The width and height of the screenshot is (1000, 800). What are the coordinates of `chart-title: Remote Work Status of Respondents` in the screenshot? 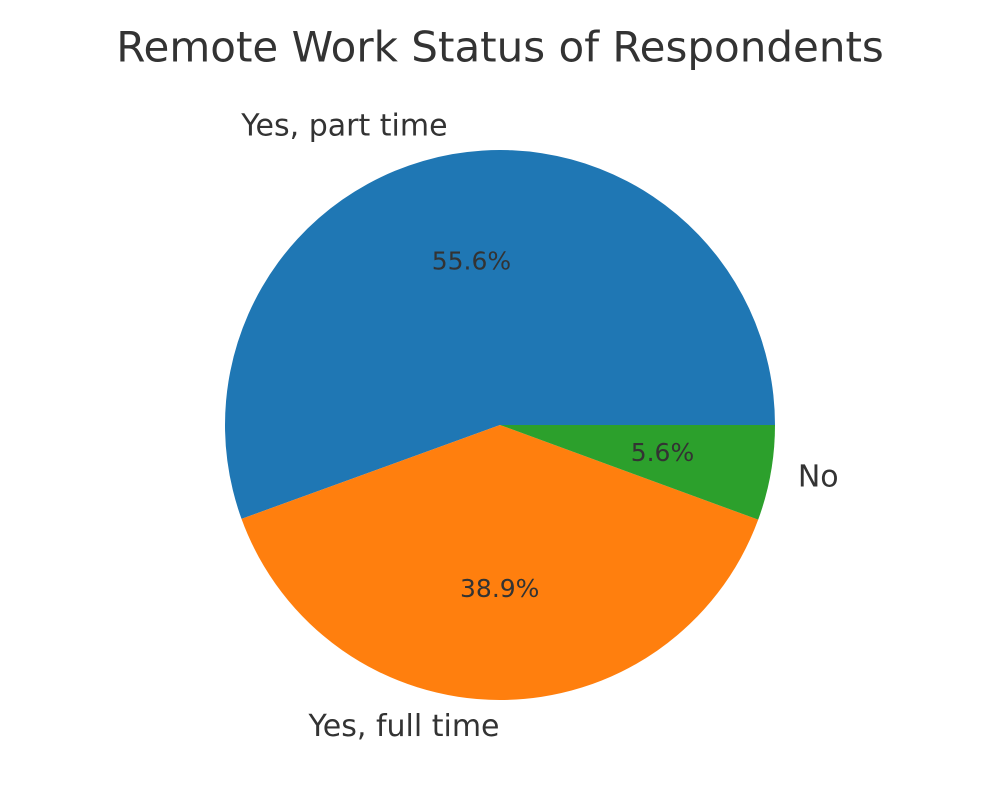 It's located at (500, 47).